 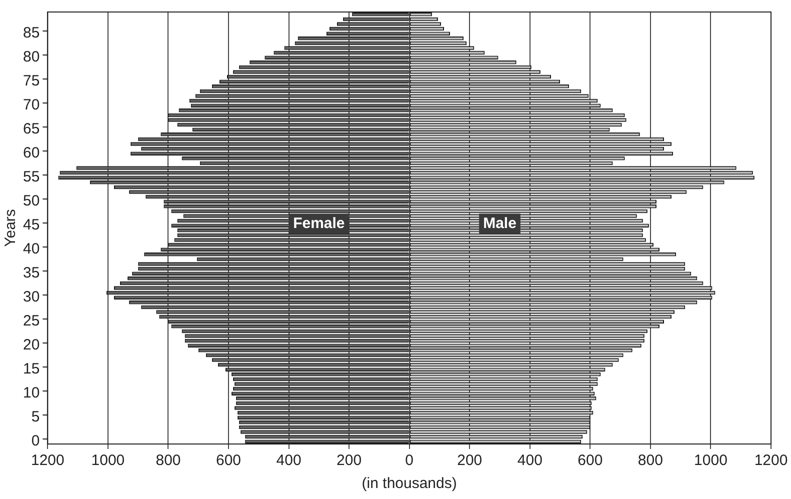 What do you see at coordinates (35, 441) in the screenshot?
I see `y-tick-label: 0` at bounding box center [35, 441].